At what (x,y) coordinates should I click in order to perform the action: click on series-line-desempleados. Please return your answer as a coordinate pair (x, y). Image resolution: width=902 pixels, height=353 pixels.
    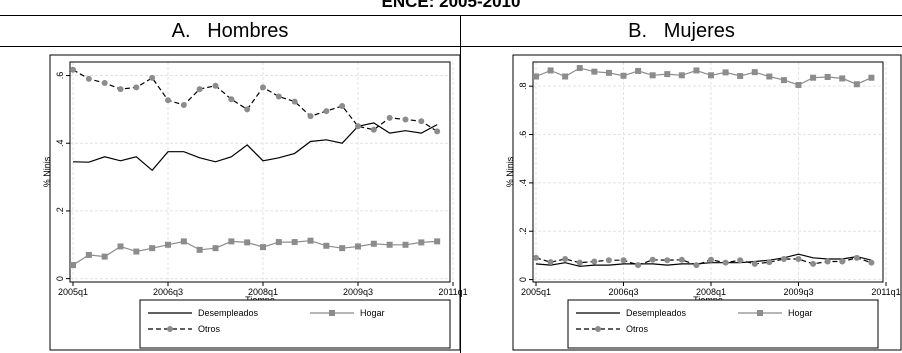
    Looking at the image, I should click on (703, 260).